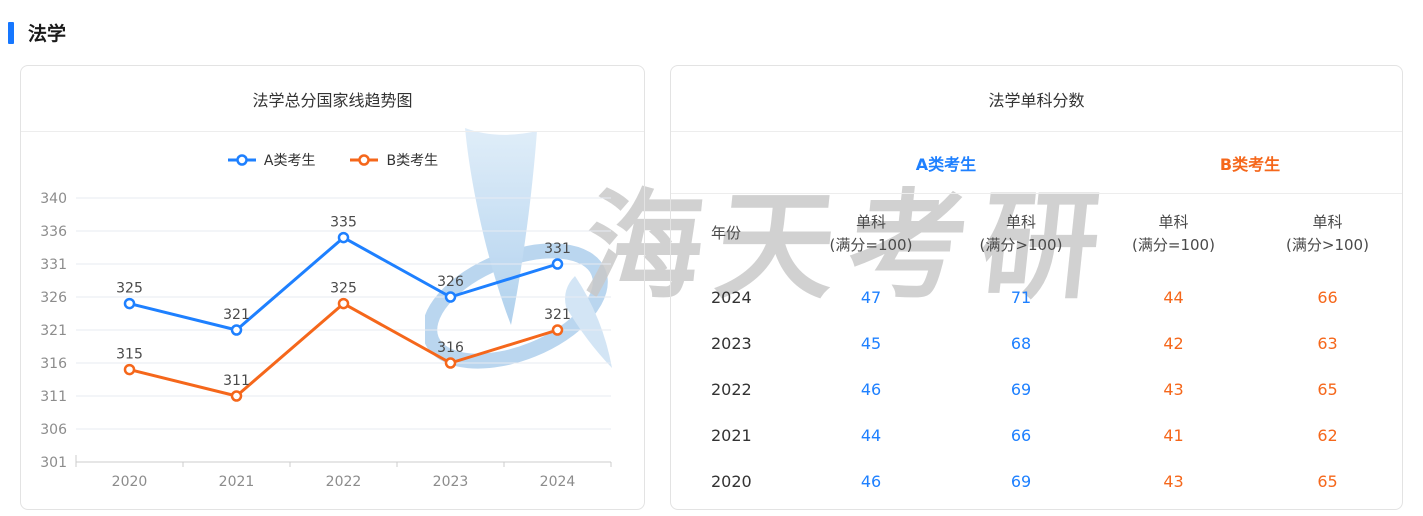  I want to click on table-group-header-row: A类考生 B类考生, so click(1036, 163).